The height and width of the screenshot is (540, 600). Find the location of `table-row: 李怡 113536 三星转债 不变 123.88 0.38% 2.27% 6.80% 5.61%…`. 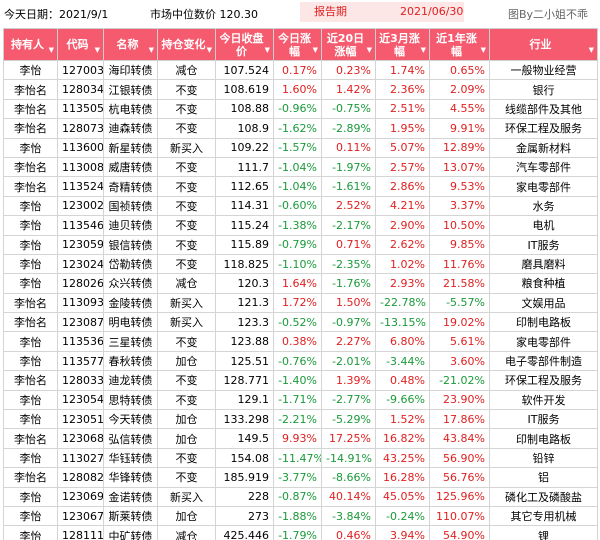

table-row: 李怡 113536 三星转债 不变 123.88 0.38% 2.27% 6.80% 5.61%… is located at coordinates (300, 341).